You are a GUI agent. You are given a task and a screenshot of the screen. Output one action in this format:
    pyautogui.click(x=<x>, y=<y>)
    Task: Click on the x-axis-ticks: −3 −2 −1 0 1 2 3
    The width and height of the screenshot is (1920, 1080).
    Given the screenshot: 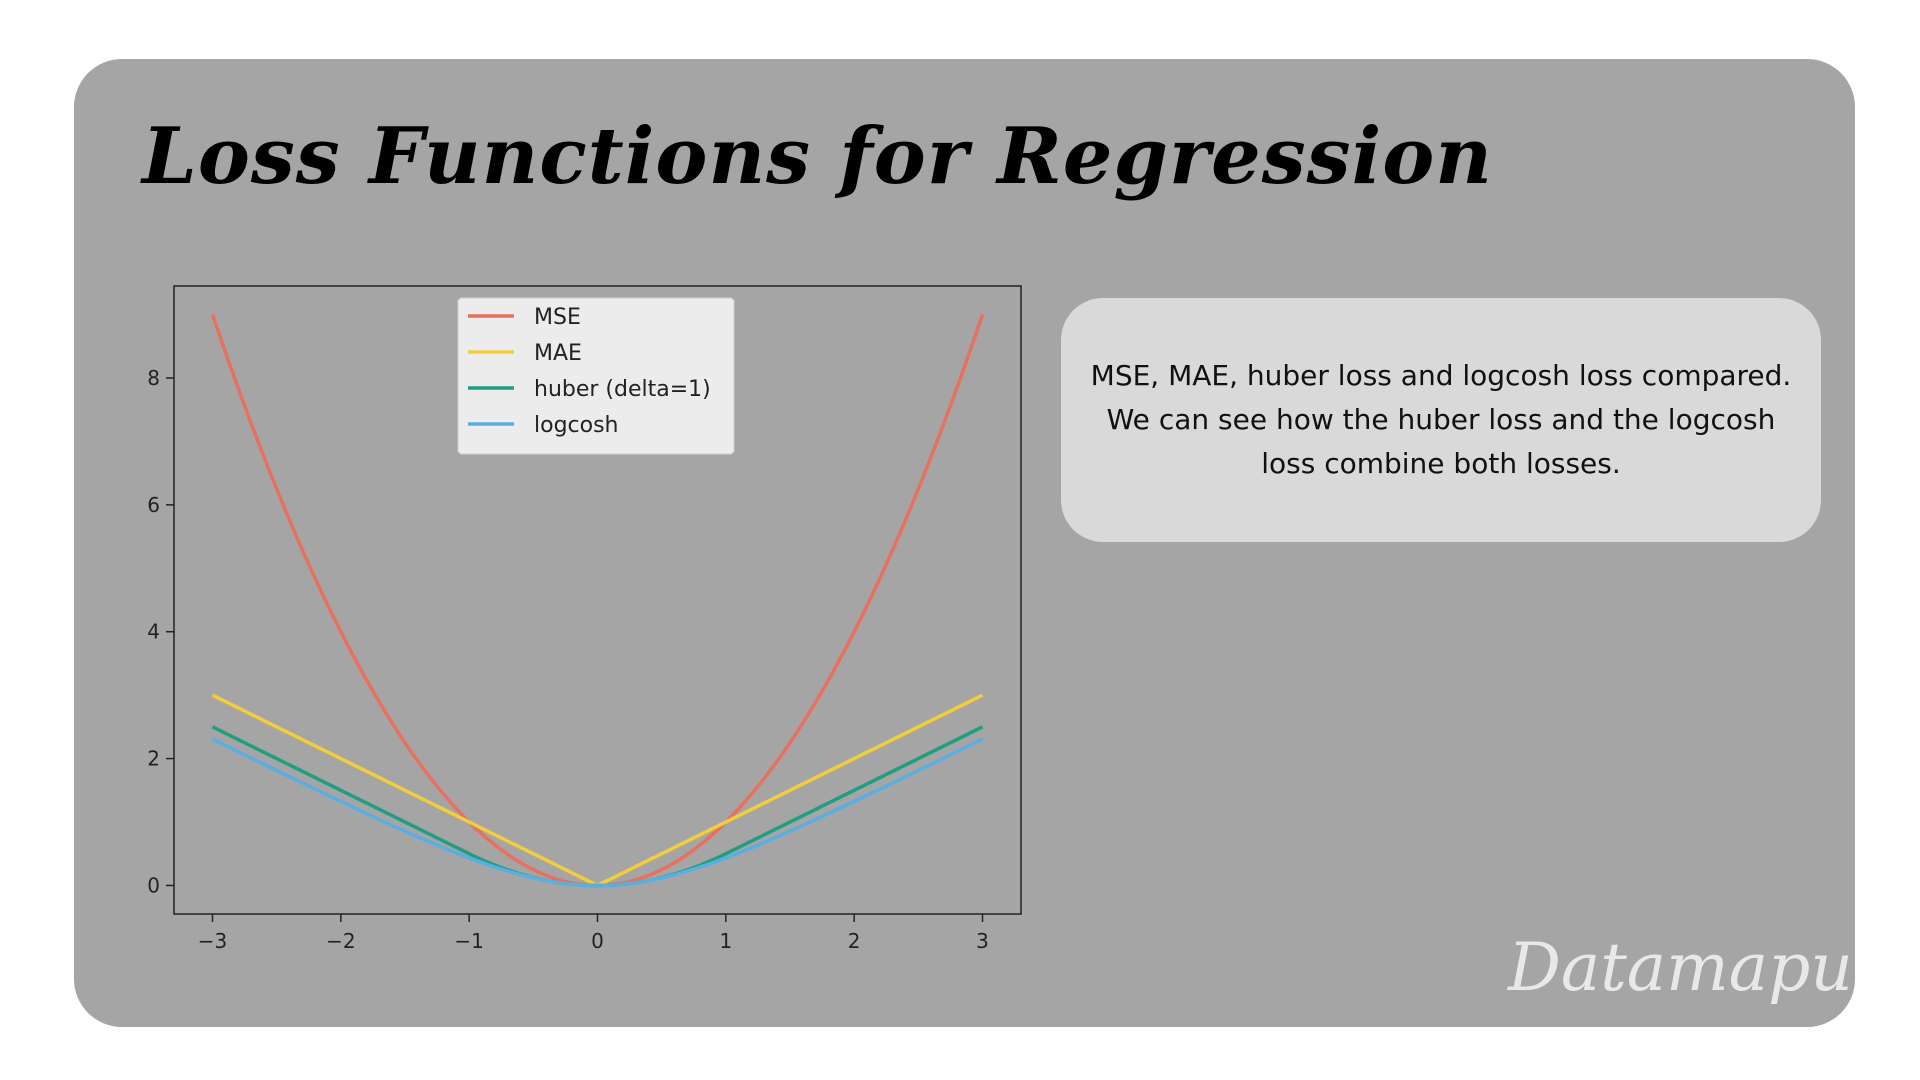 What is the action you would take?
    pyautogui.click(x=593, y=933)
    